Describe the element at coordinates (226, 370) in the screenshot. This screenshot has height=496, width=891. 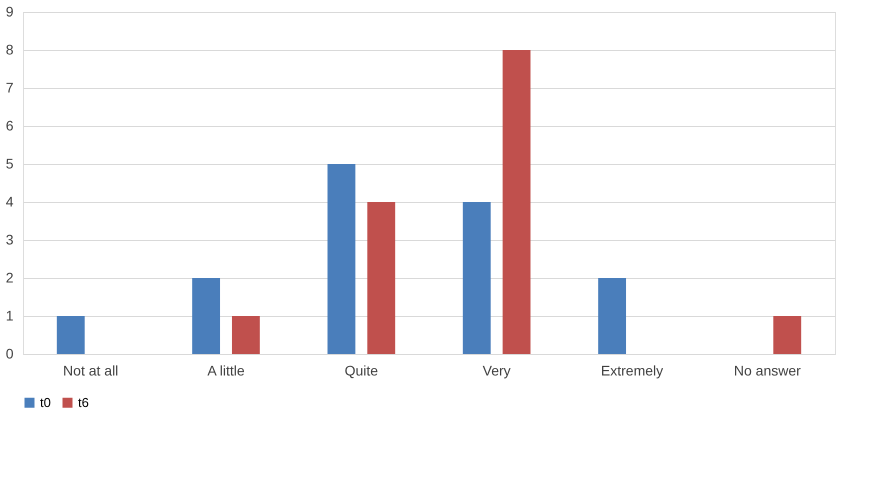
I see `x-tick-label: A little` at that location.